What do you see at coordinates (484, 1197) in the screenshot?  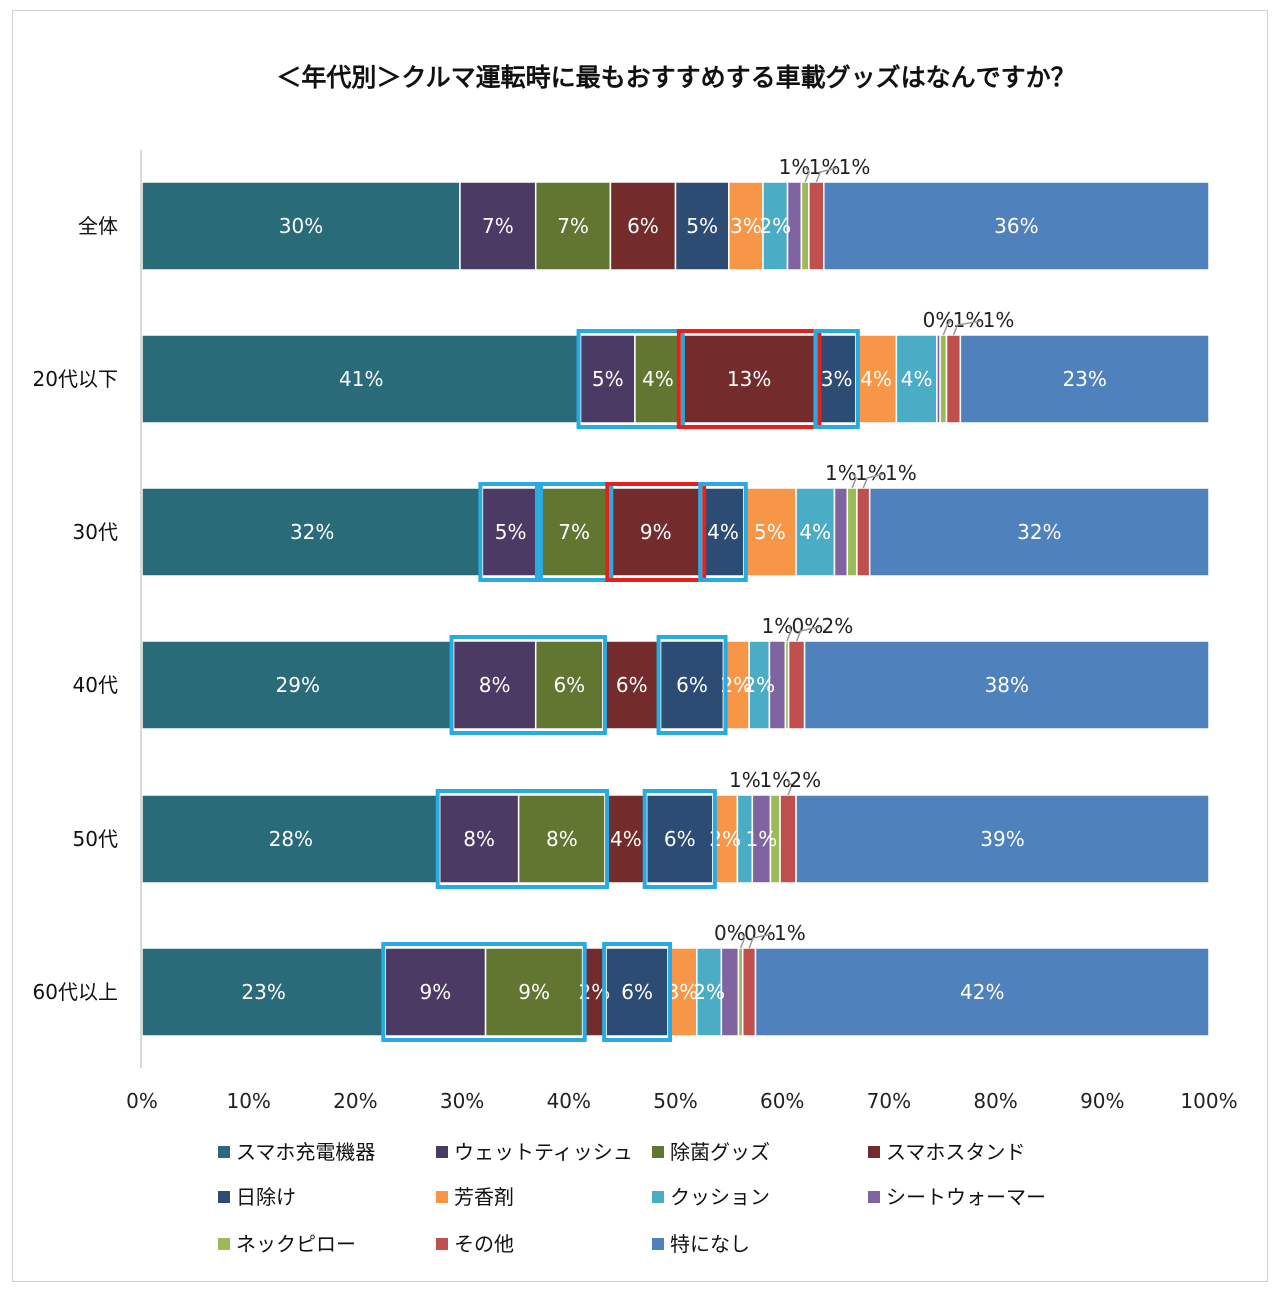 I see `legend-label: 芳香剤` at bounding box center [484, 1197].